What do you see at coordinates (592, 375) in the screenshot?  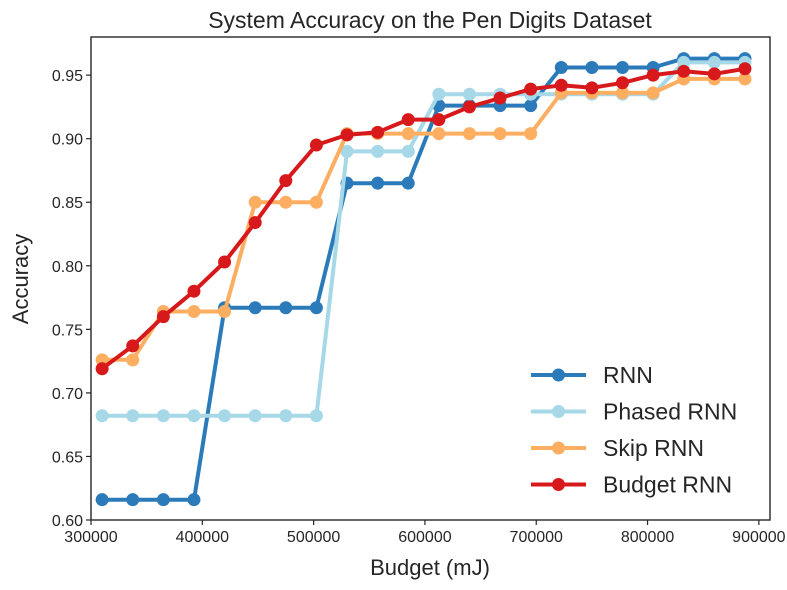 I see `legend-item: RNN` at bounding box center [592, 375].